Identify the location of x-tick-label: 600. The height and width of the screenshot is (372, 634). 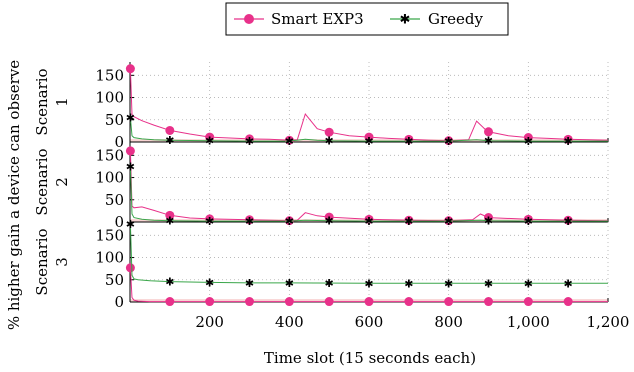
(369, 322).